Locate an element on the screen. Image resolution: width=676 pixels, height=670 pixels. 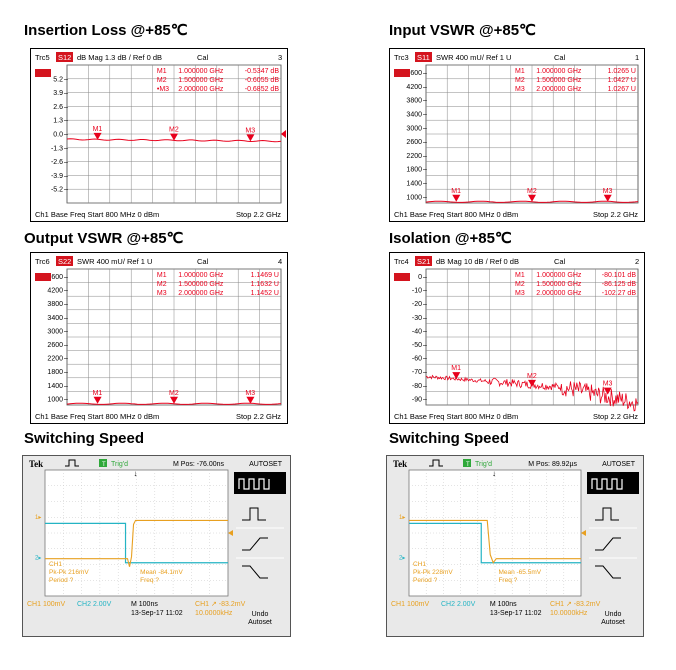
param-label: S22 is located at coordinates (64, 261).